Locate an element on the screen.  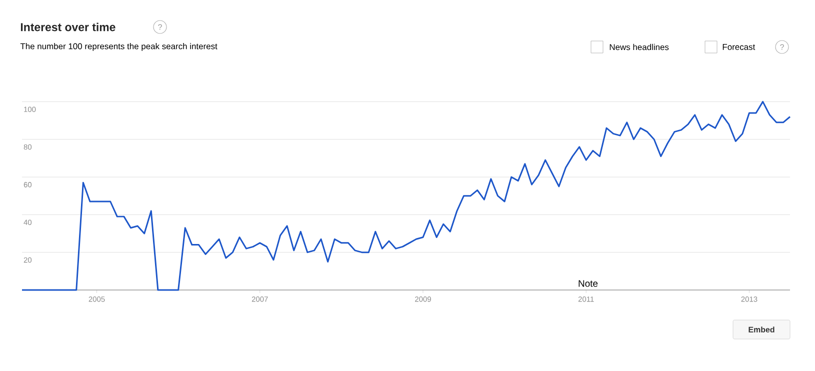
chart-subtitle: The number 100 represents the peak search interest is located at coordinates (119, 47).